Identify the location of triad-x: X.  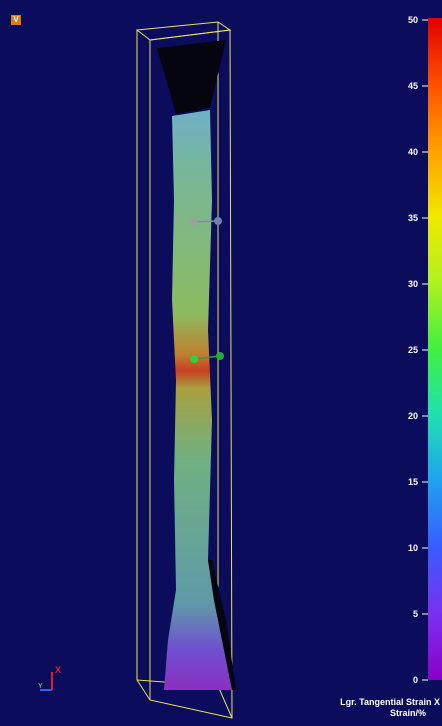
(58, 670).